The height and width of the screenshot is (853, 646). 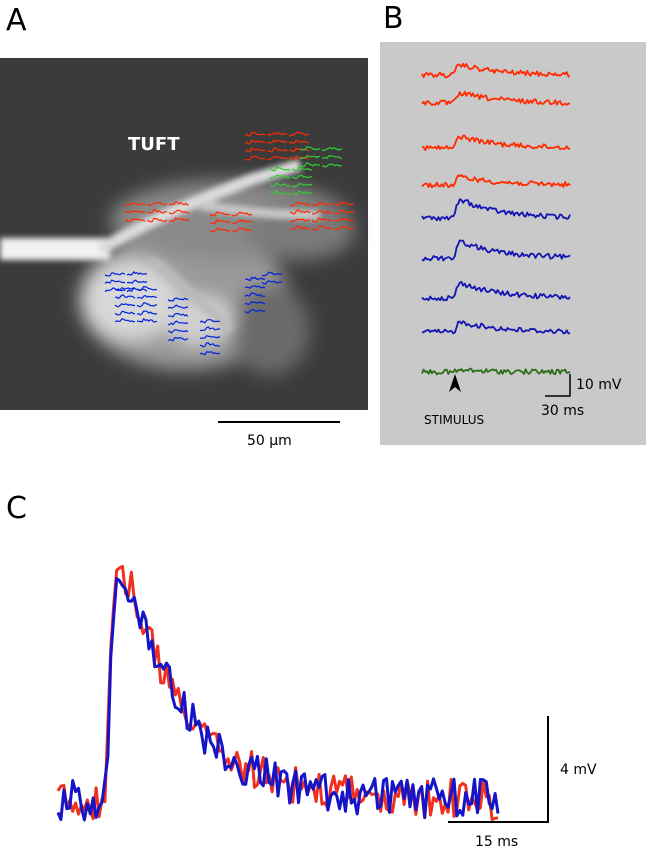 I want to click on scale-bar-label: 15 ms, so click(x=496, y=842).